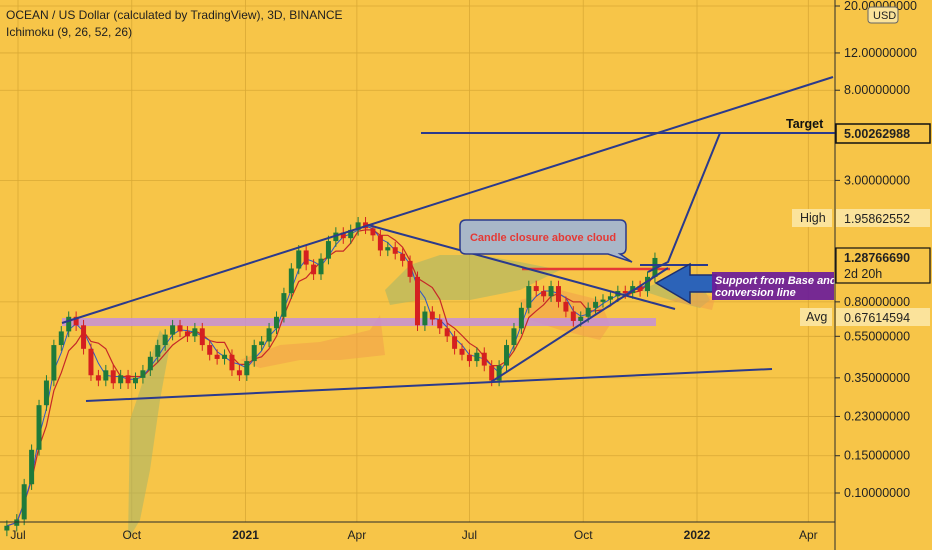 This screenshot has width=932, height=550. Describe the element at coordinates (697, 535) in the screenshot. I see `x-tick-label: 2022` at that location.